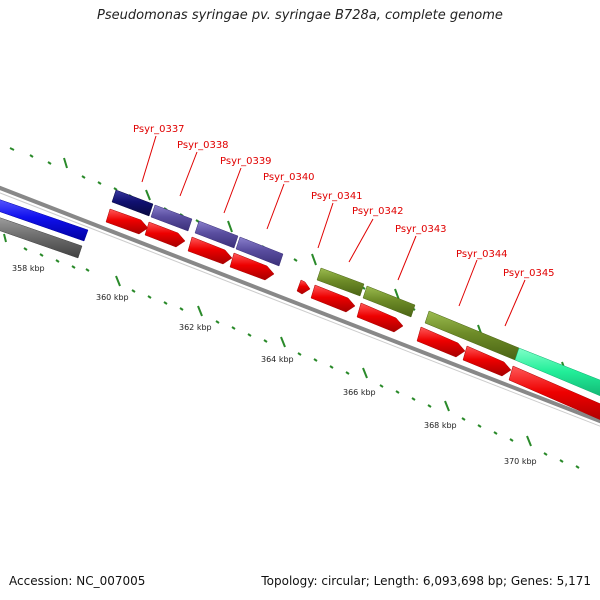 This screenshot has width=600, height=600. I want to click on gene-feature-teal, so click(557, 372).